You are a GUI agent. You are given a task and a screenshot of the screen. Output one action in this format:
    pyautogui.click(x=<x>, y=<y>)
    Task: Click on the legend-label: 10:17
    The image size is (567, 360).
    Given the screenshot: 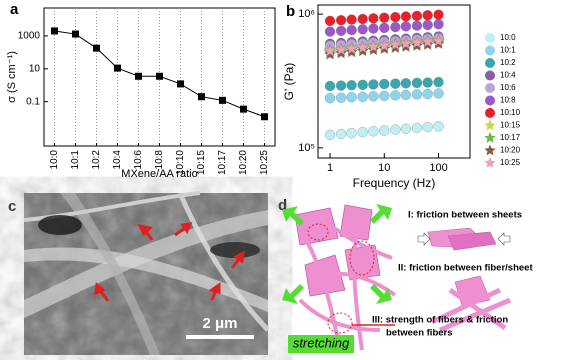 What is the action you would take?
    pyautogui.click(x=510, y=137)
    